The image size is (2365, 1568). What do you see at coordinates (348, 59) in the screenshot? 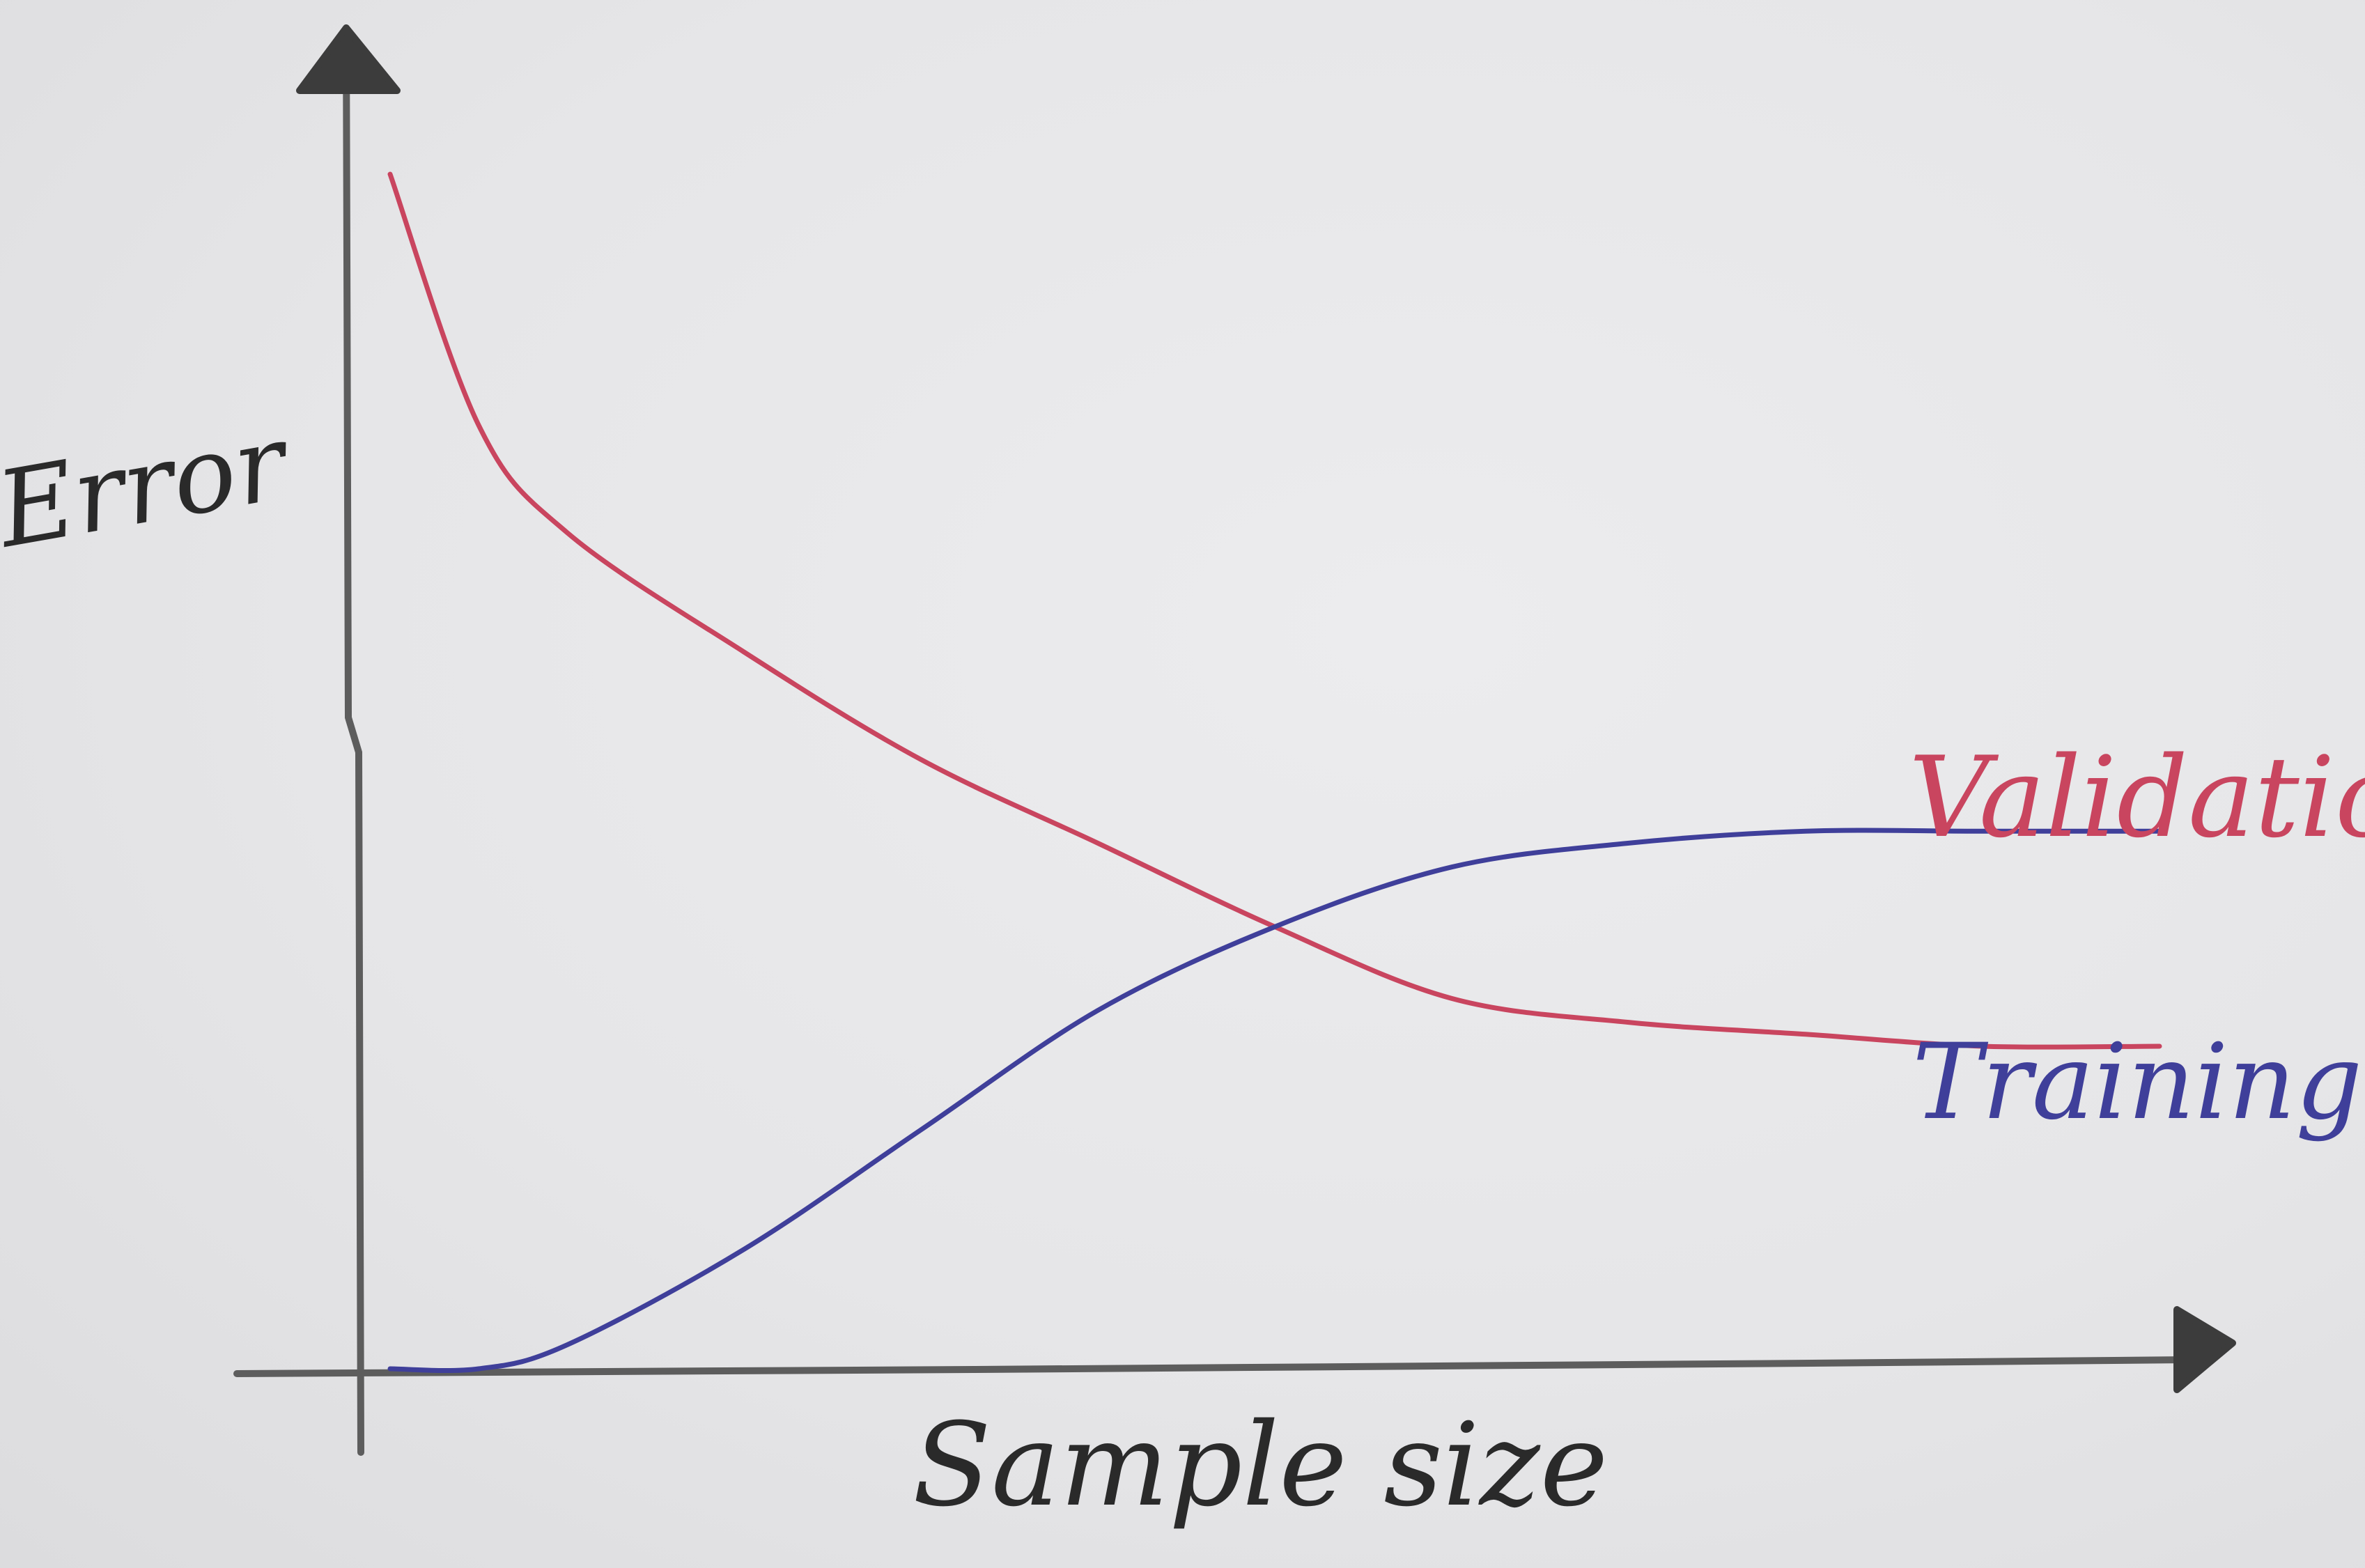
I see `y-axis-arrow-icon` at bounding box center [348, 59].